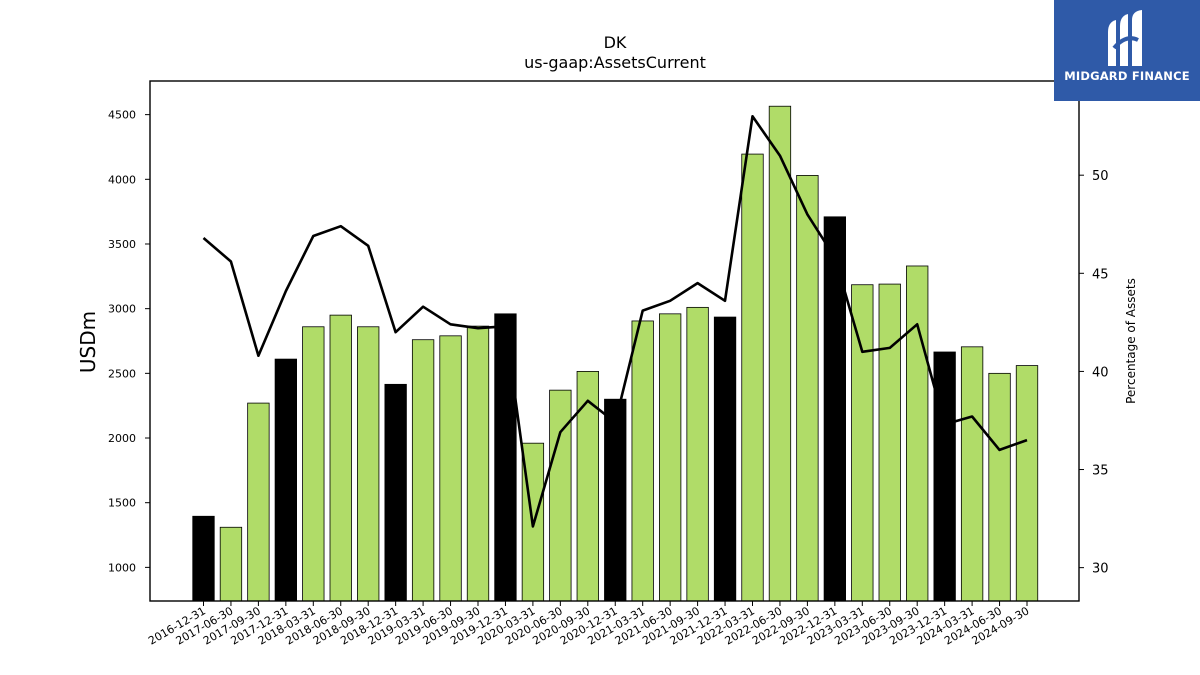  I want to click on y2-tick-label-50: 50, so click(1100, 176).